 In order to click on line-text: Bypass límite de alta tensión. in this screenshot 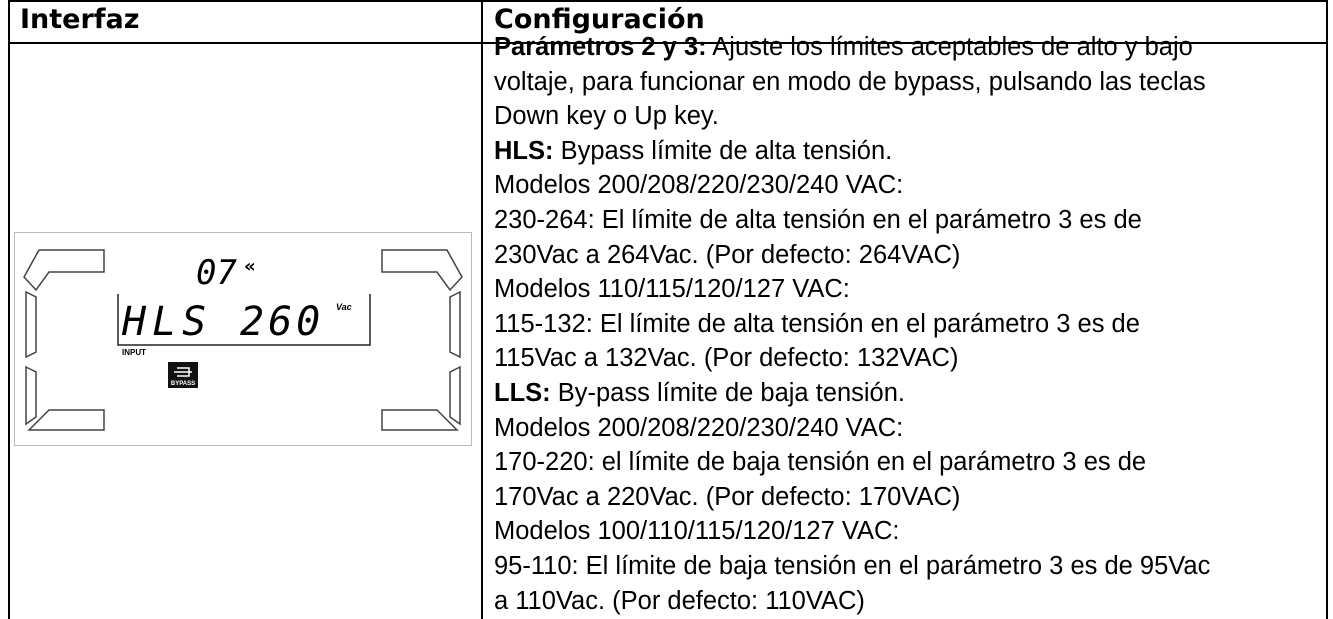, I will do `click(723, 150)`.